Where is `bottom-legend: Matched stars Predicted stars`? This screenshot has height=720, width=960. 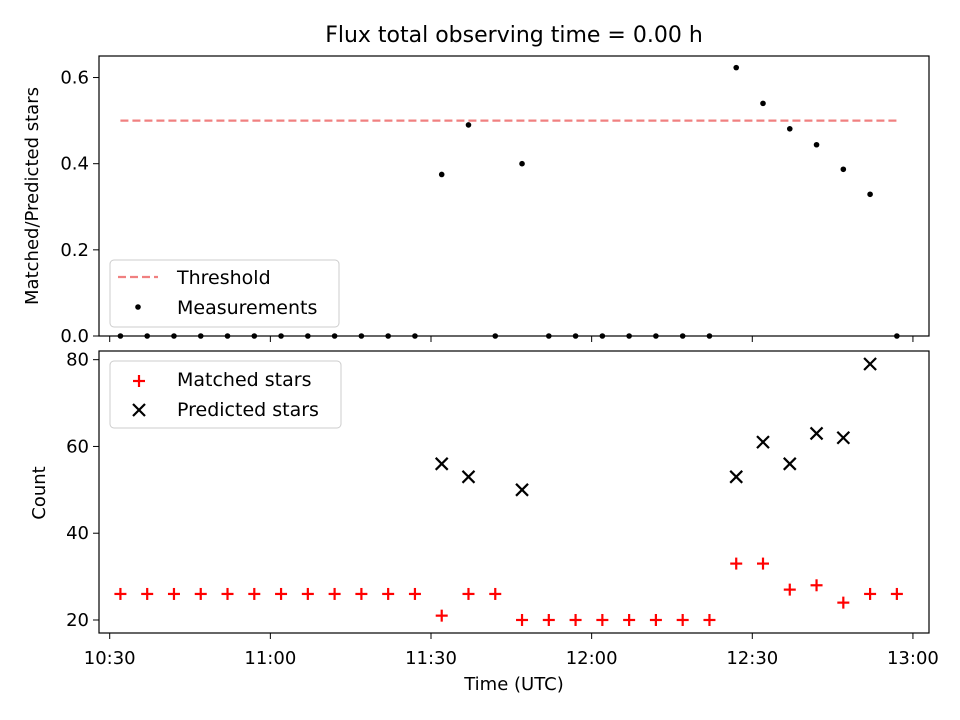 bottom-legend: Matched stars Predicted stars is located at coordinates (225, 394).